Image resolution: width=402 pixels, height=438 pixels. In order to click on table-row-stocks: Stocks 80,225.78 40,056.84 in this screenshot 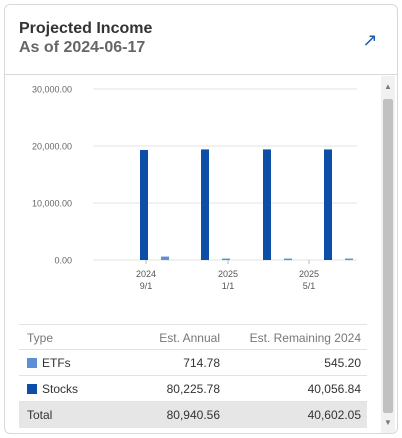, I will do `click(193, 389)`.